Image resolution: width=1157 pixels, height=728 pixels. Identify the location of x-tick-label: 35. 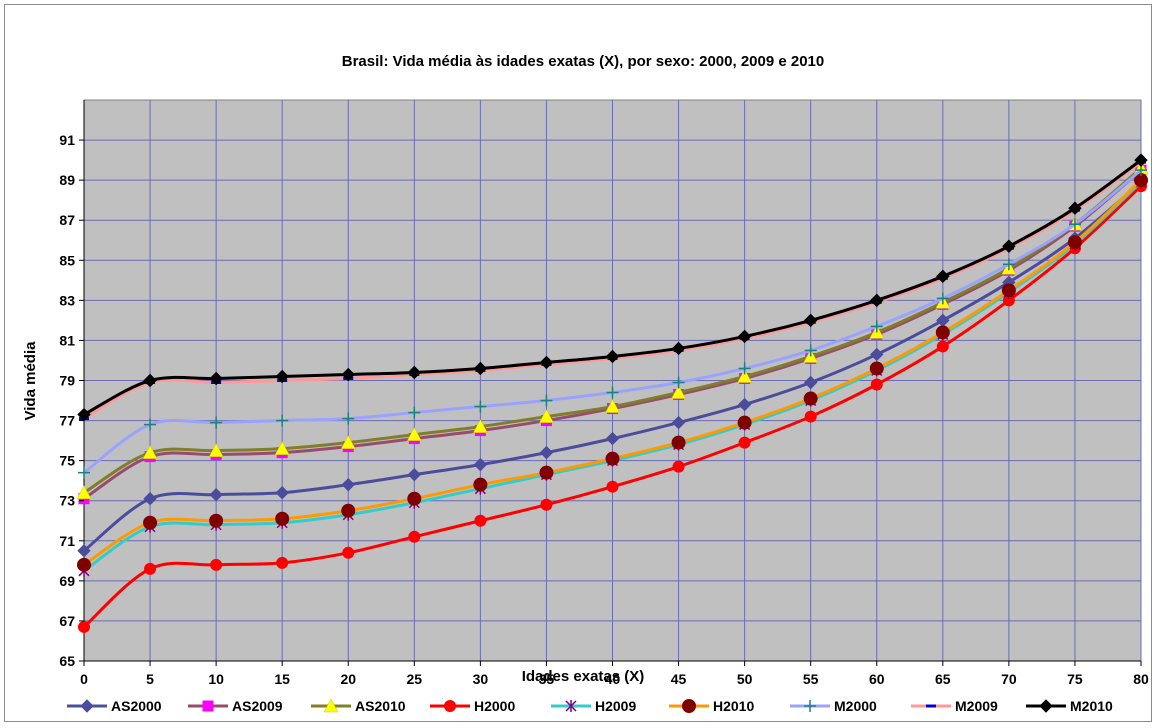
(547, 679).